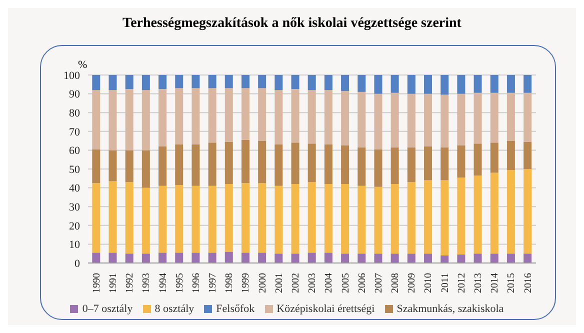 Image resolution: width=584 pixels, height=333 pixels. What do you see at coordinates (325, 309) in the screenshot?
I see `legend-label: Középiskolai érettségi` at bounding box center [325, 309].